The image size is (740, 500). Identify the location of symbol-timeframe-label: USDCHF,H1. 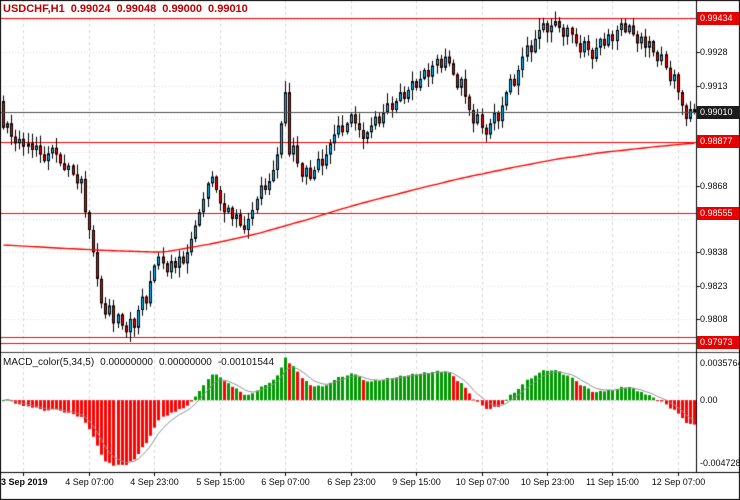
(34, 9).